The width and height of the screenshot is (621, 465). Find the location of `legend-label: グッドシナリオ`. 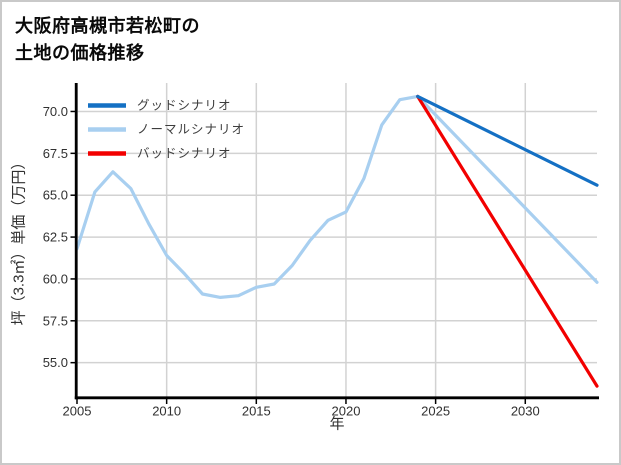

legend-label: グッドシナリオ is located at coordinates (184, 106).